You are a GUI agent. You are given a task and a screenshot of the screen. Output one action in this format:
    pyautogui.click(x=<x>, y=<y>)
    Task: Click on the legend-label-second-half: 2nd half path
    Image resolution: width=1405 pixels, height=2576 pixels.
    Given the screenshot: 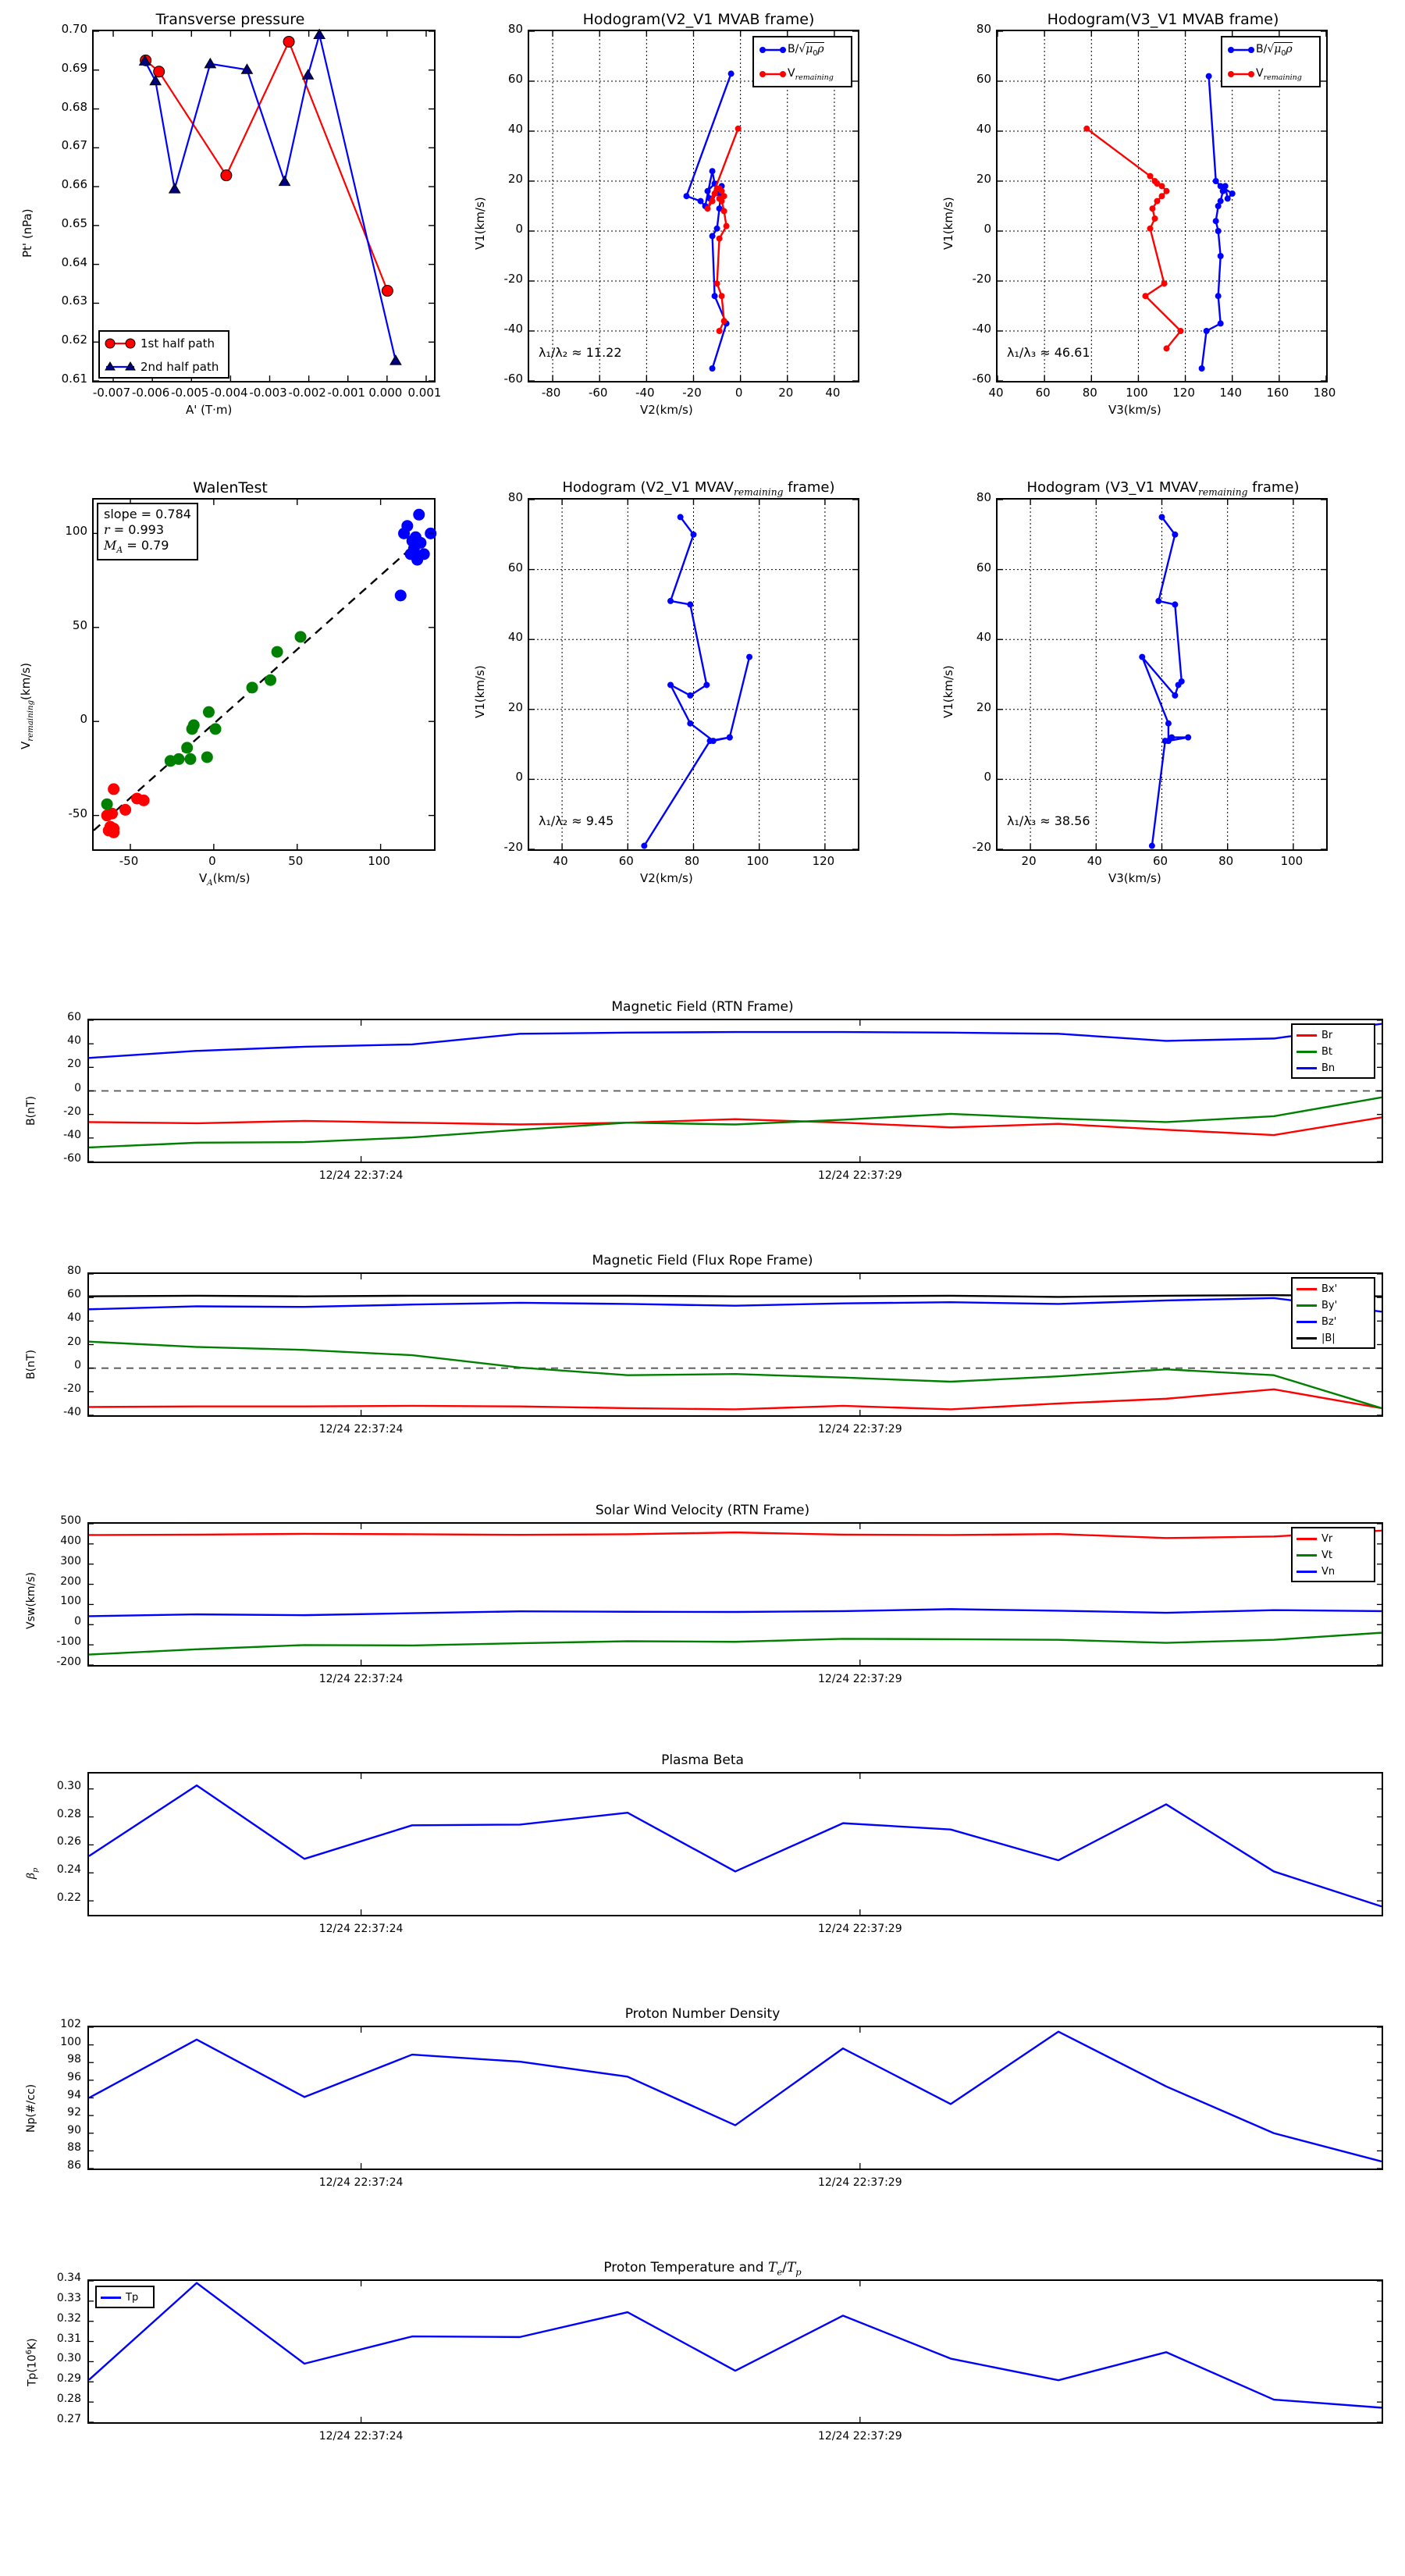 What is the action you would take?
    pyautogui.click(x=179, y=367)
    